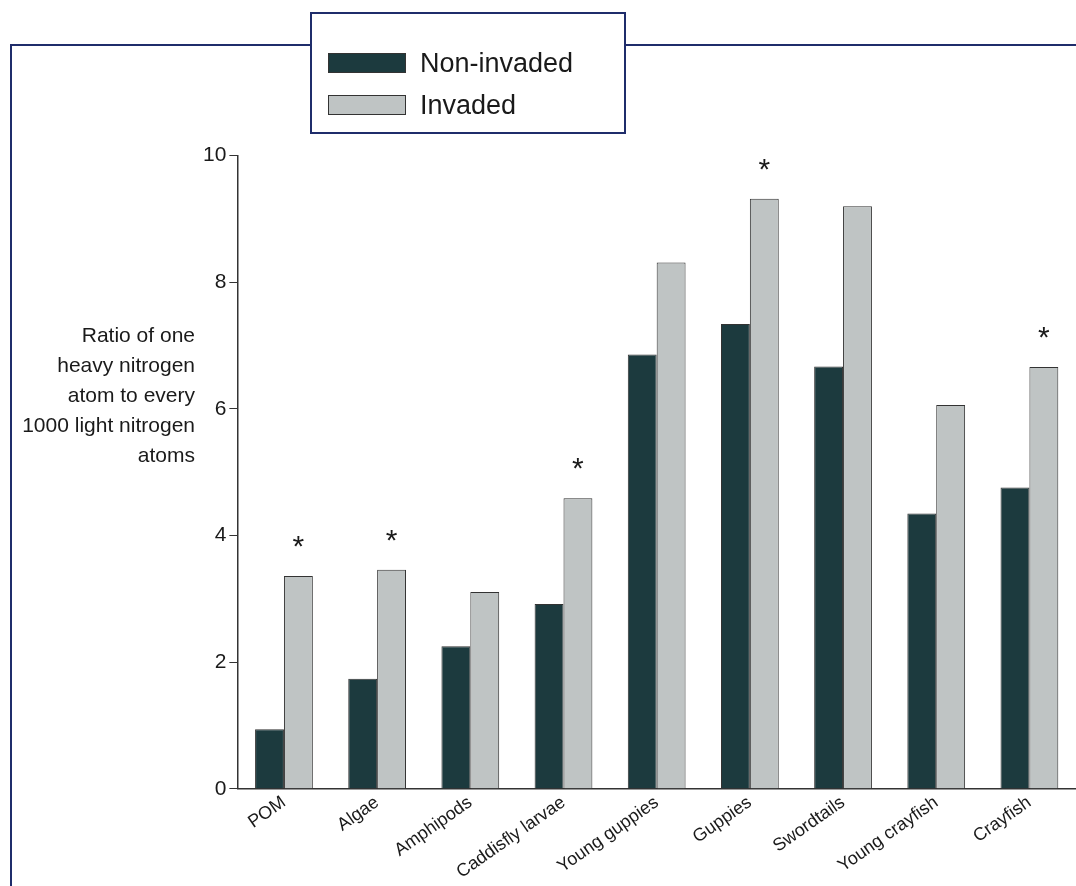  I want to click on y-tick-label: 10, so click(215, 154).